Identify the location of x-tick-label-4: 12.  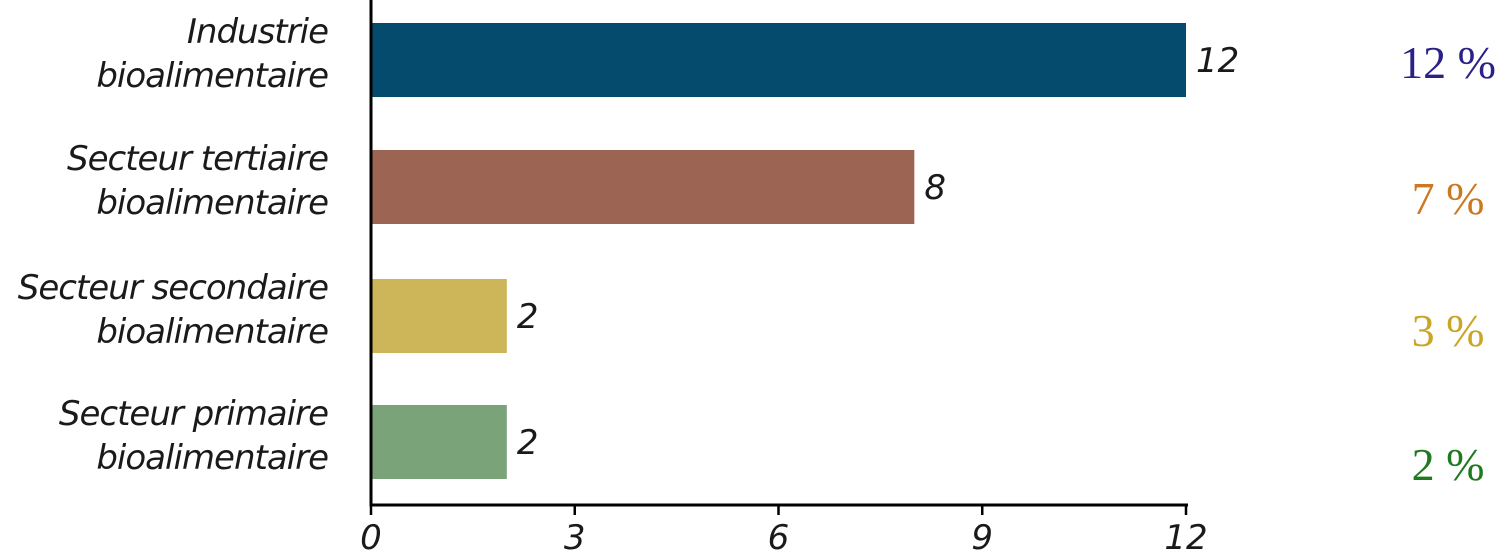
(1185, 535).